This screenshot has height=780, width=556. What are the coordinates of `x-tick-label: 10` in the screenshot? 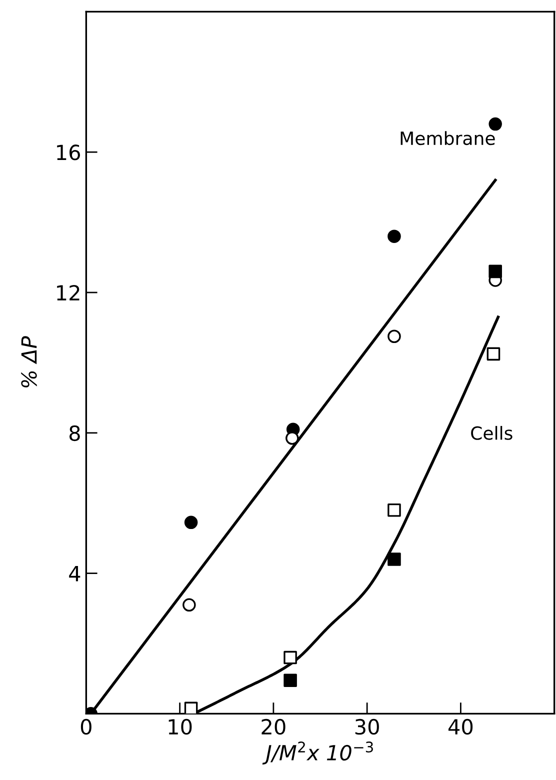 It's located at (180, 726).